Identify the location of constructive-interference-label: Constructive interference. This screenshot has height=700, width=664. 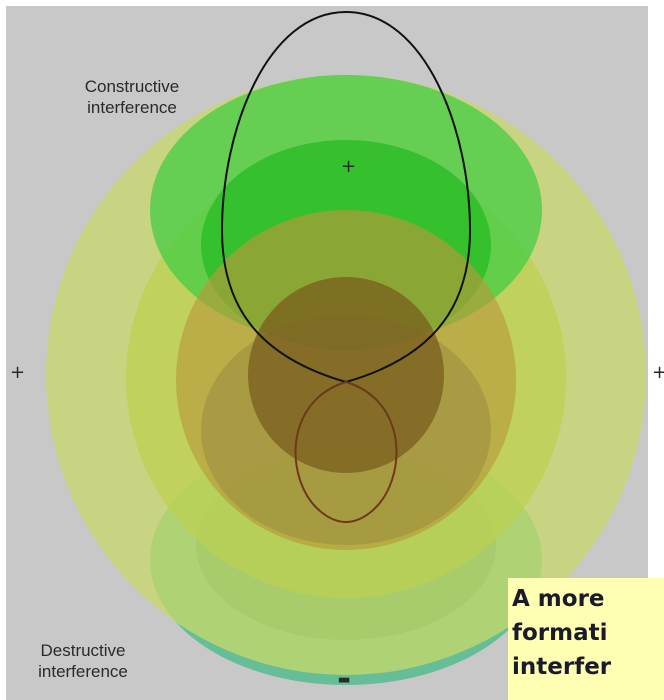
(132, 97).